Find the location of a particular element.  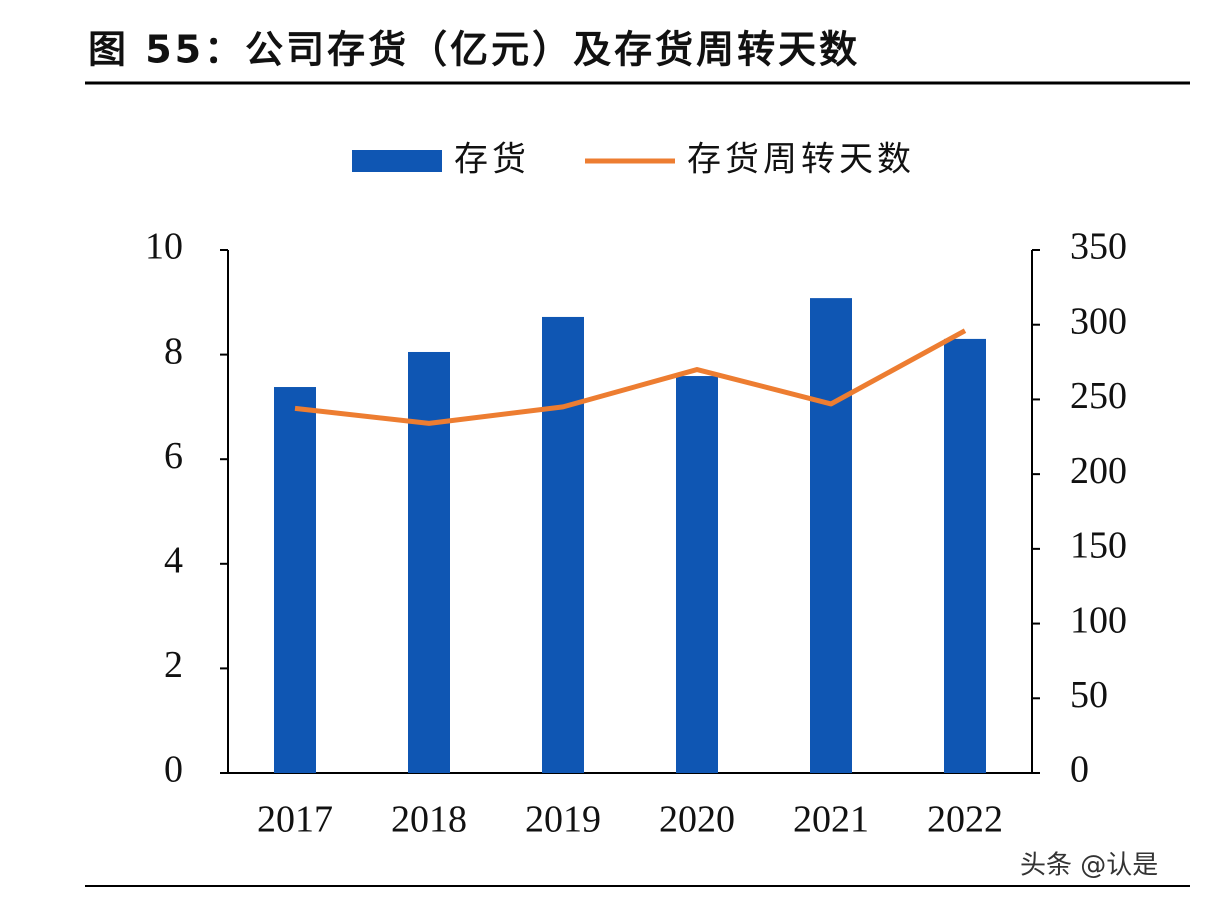

line is located at coordinates (630, 377).